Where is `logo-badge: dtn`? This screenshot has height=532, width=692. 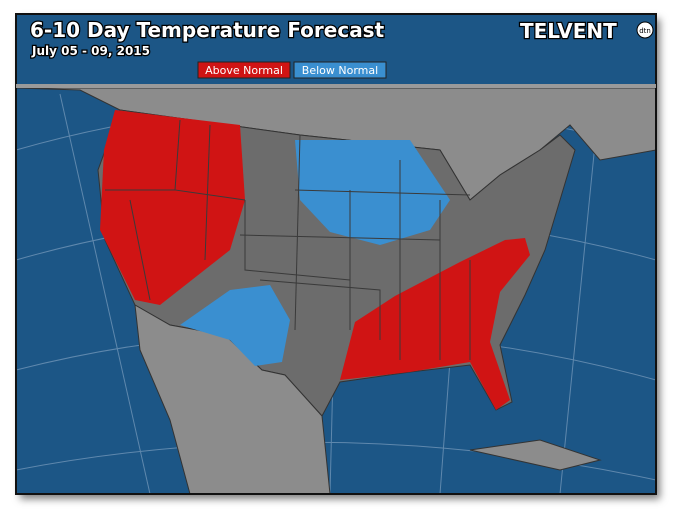
logo-badge: dtn is located at coordinates (645, 31).